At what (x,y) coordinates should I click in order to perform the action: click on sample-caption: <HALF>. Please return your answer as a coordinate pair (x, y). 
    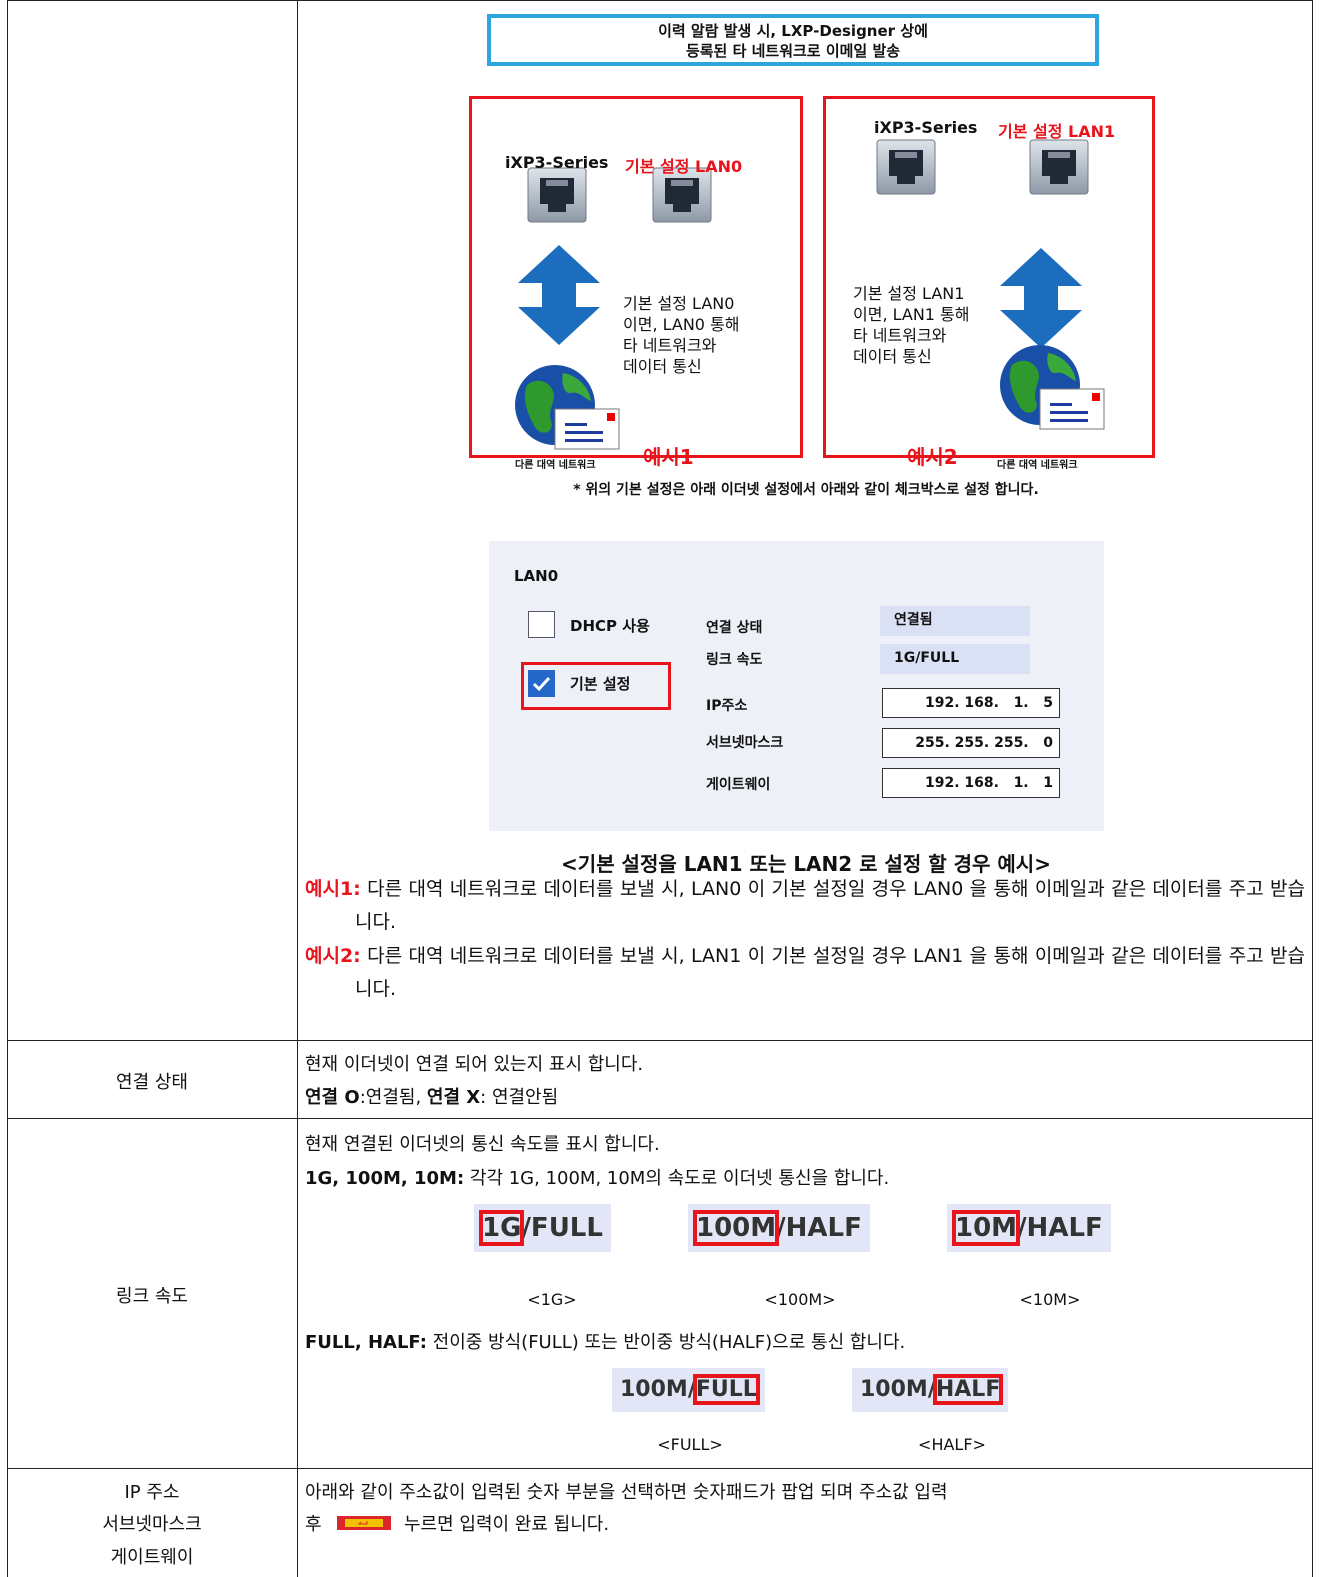
    Looking at the image, I should click on (952, 1444).